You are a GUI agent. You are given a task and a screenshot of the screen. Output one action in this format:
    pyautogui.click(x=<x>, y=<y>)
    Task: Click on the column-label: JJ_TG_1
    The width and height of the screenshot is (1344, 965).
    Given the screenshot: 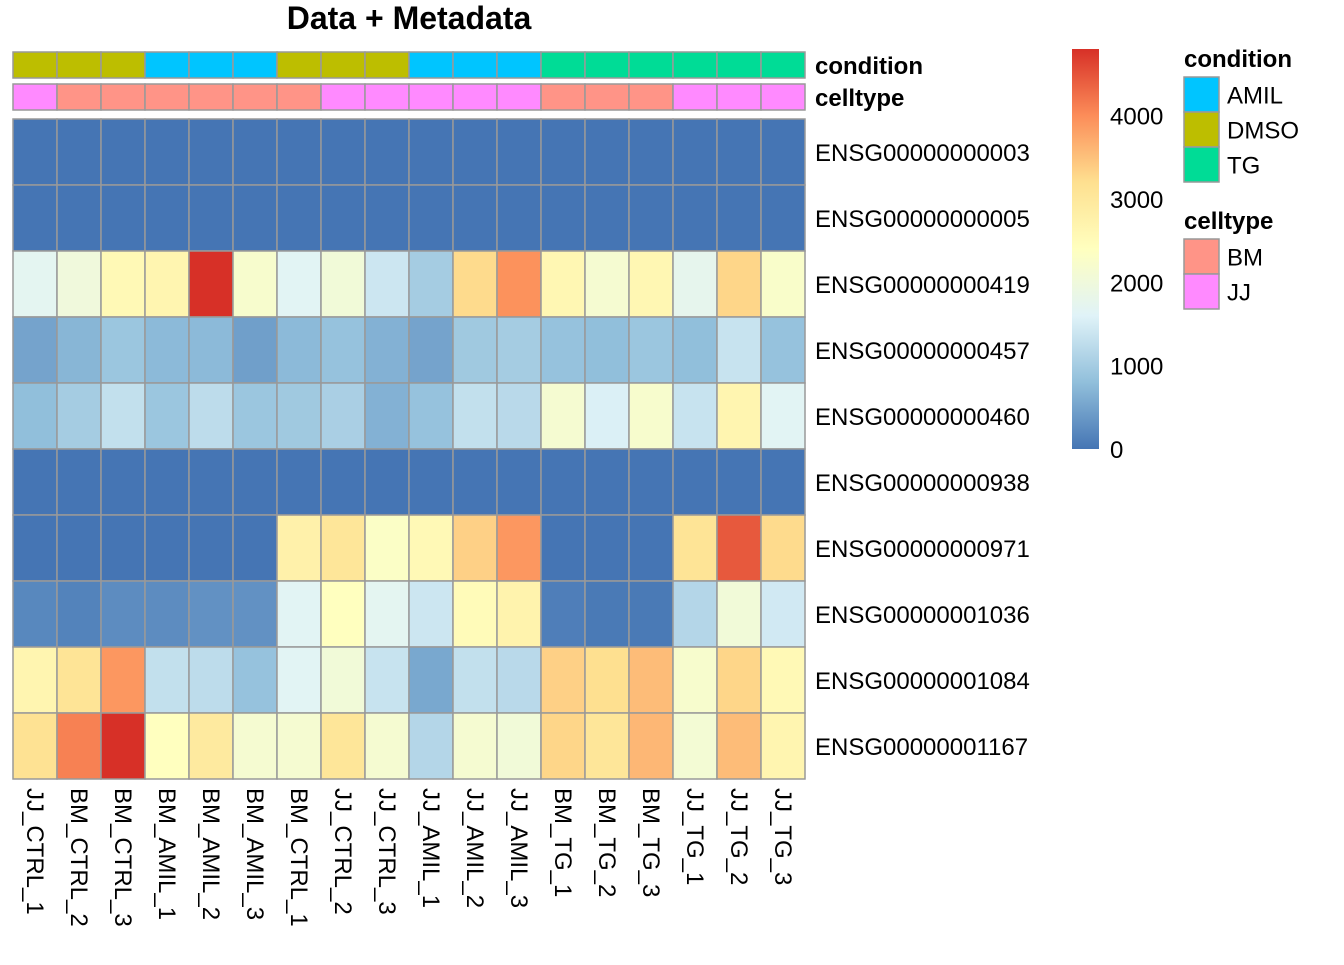 What is the action you would take?
    pyautogui.click(x=694, y=836)
    